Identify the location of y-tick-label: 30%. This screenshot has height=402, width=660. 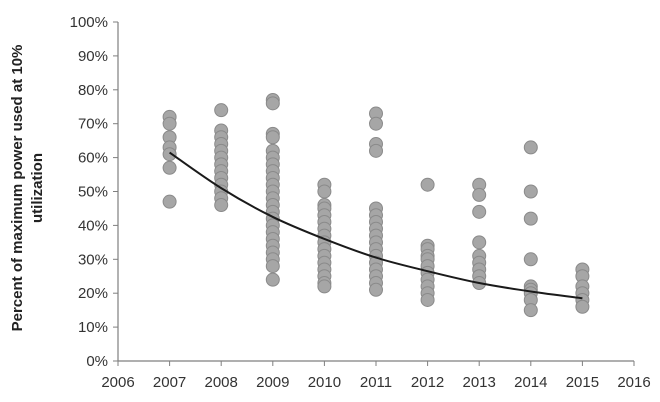
(93, 259).